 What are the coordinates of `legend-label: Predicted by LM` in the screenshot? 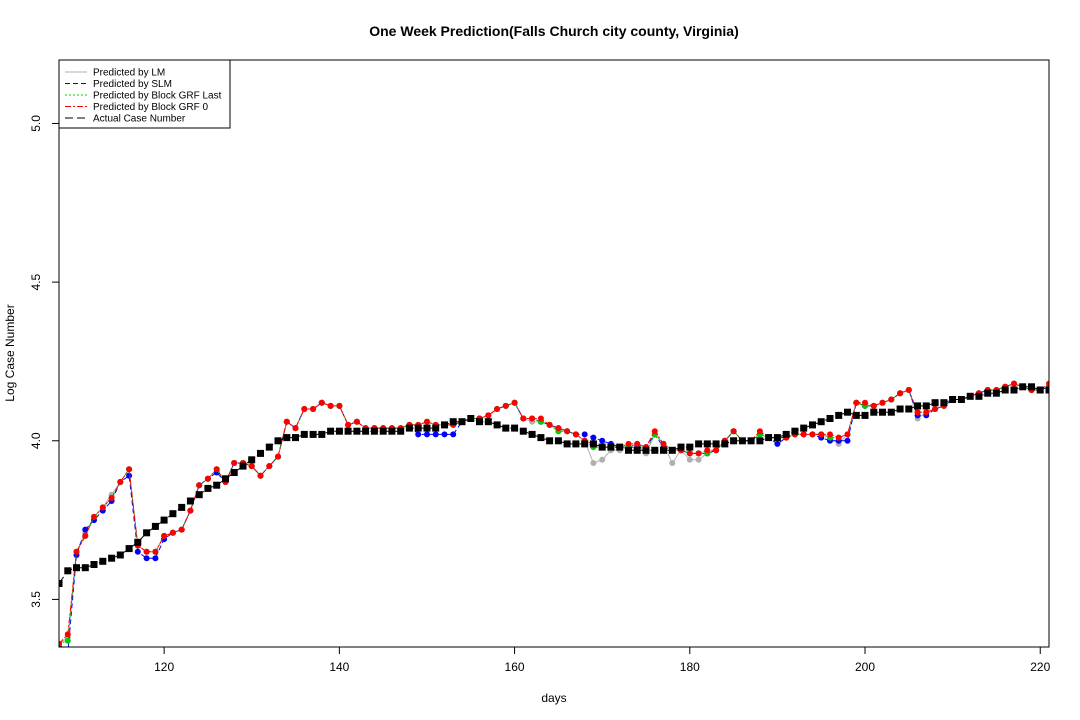 It's located at (129, 73).